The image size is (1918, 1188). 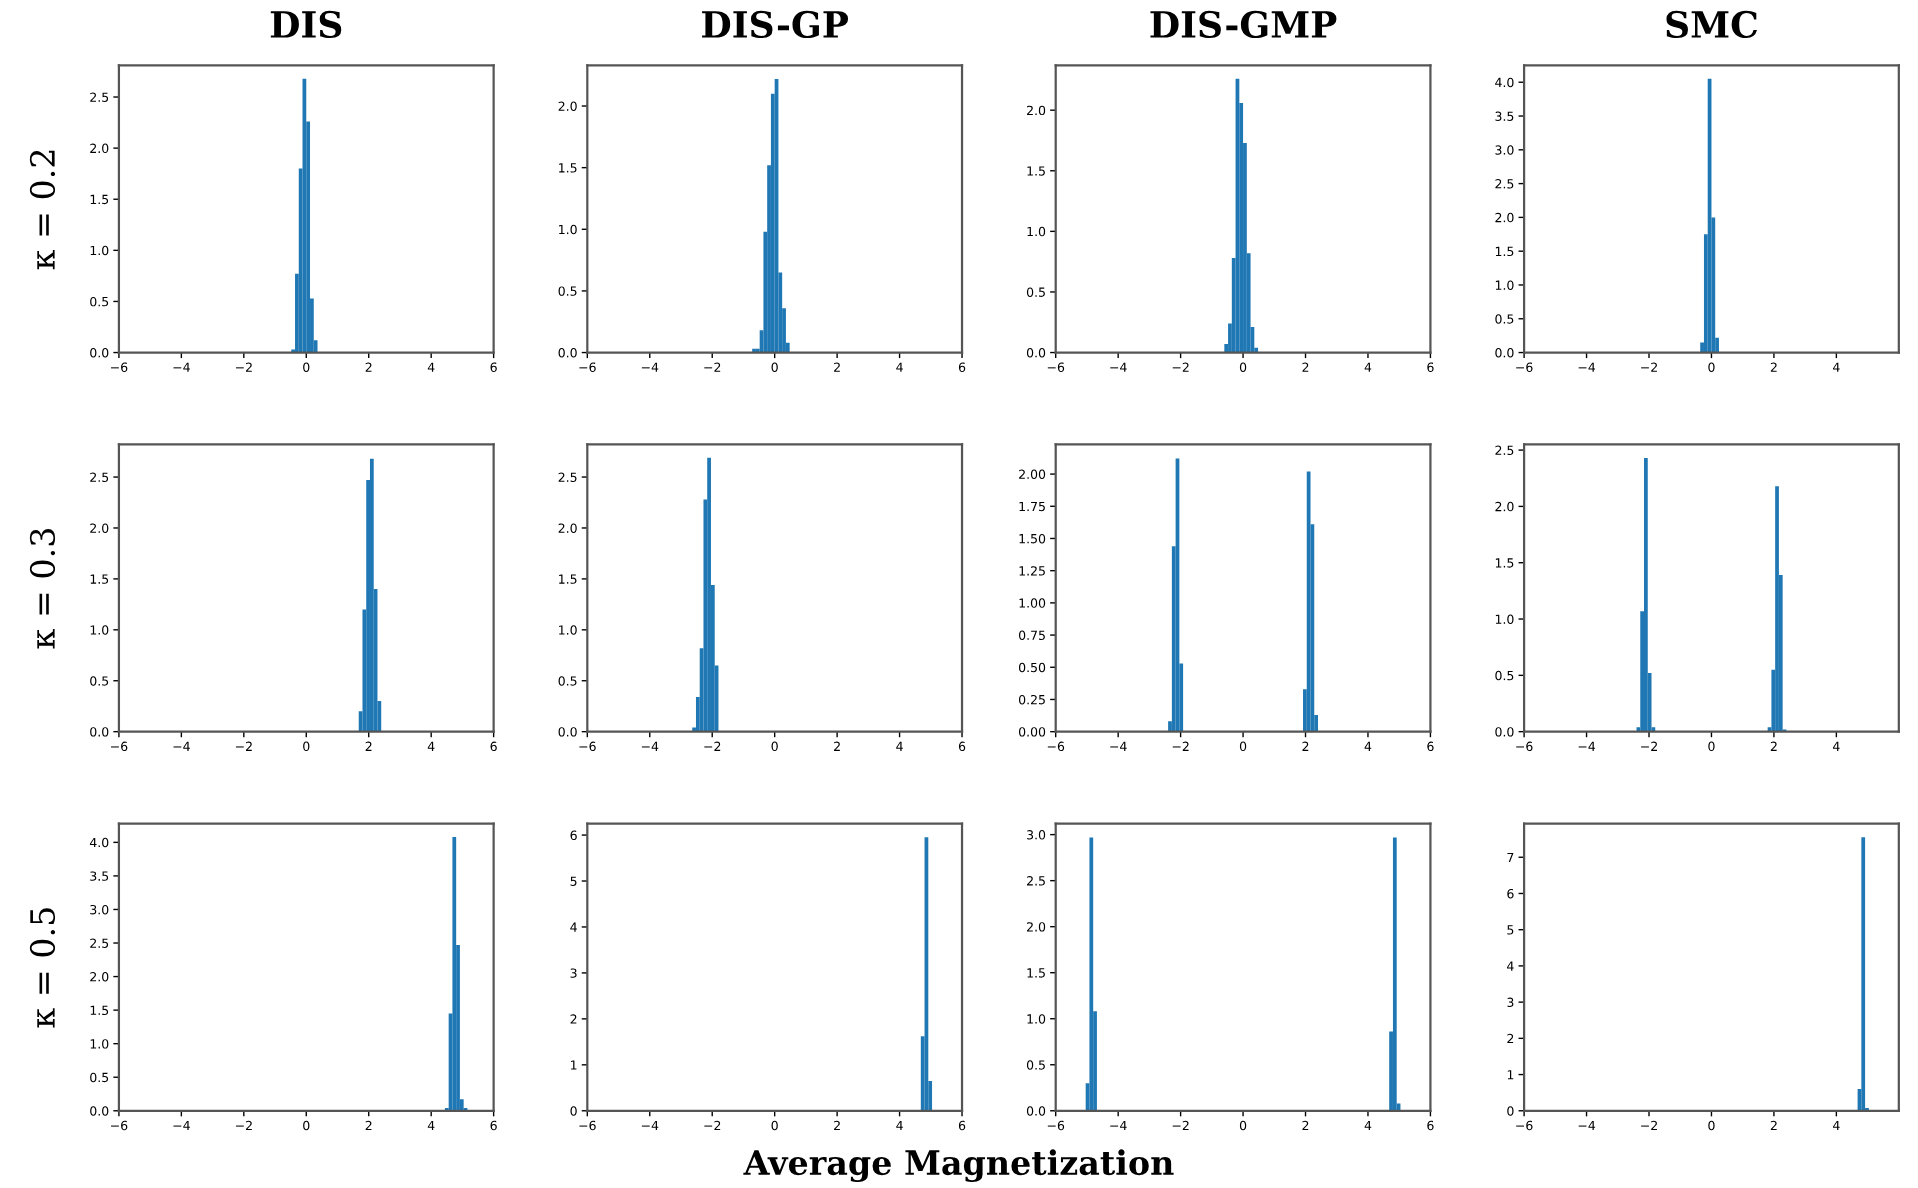 I want to click on x-axis-title: Average Magnetization, so click(x=958, y=1166).